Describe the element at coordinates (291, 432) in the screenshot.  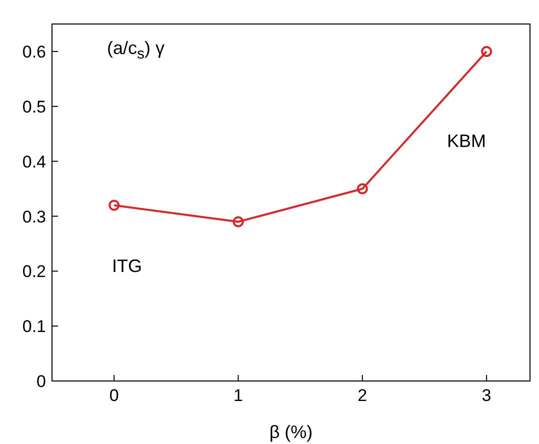
I see `x-axis-title: β (%)` at that location.